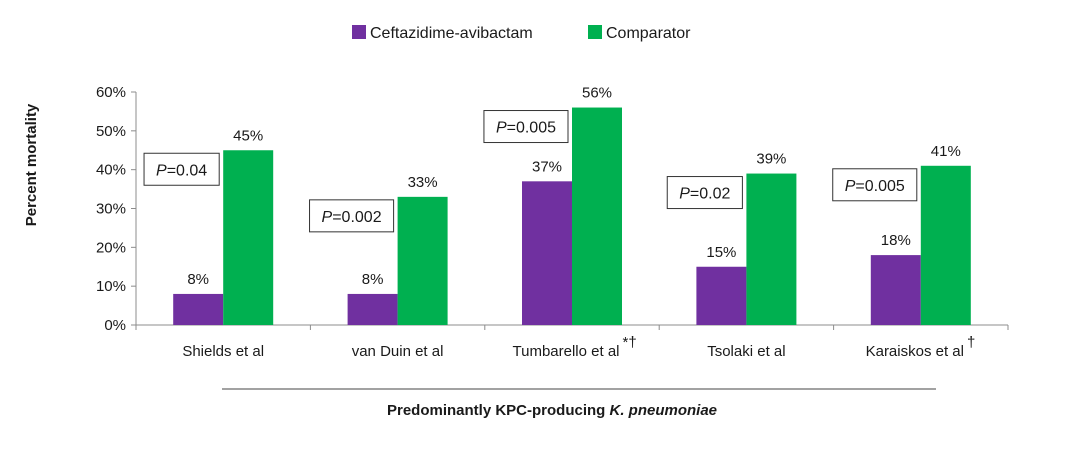 Image resolution: width=1080 pixels, height=456 pixels. Describe the element at coordinates (648, 33) in the screenshot. I see `legend-label-comparator: Comparator` at that location.